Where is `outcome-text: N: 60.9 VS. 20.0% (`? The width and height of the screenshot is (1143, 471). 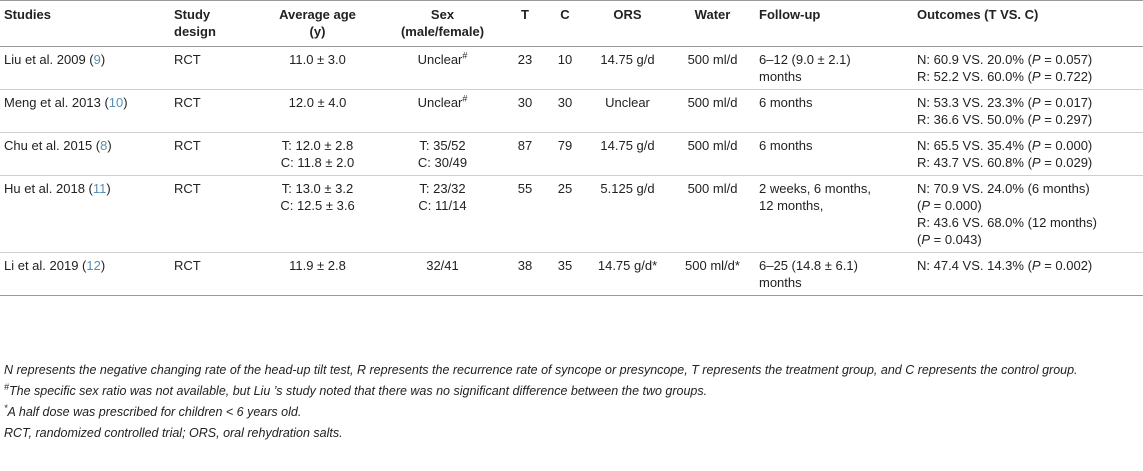
outcome-text: N: 60.9 VS. 20.0% ( is located at coordinates (974, 59).